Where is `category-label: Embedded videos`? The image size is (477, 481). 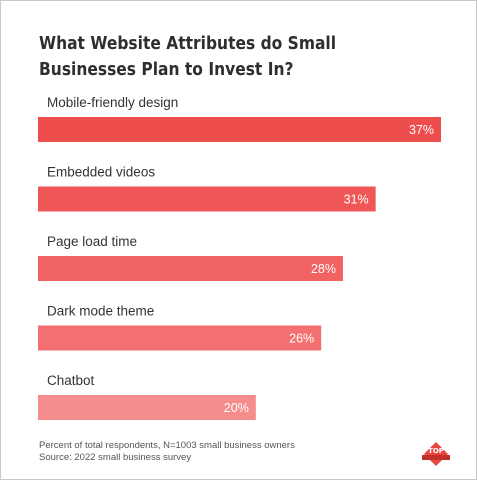
category-label: Embedded videos is located at coordinates (101, 172).